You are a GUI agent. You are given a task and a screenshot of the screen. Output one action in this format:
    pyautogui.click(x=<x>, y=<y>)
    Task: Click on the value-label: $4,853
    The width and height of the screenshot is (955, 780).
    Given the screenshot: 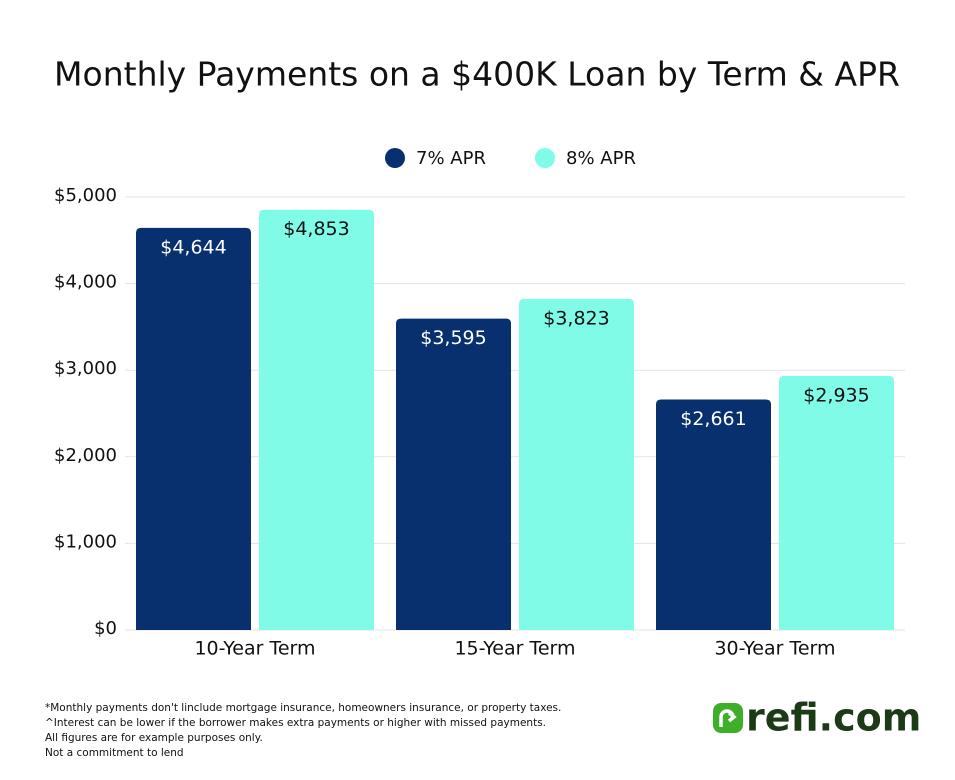 What is the action you would take?
    pyautogui.click(x=316, y=229)
    